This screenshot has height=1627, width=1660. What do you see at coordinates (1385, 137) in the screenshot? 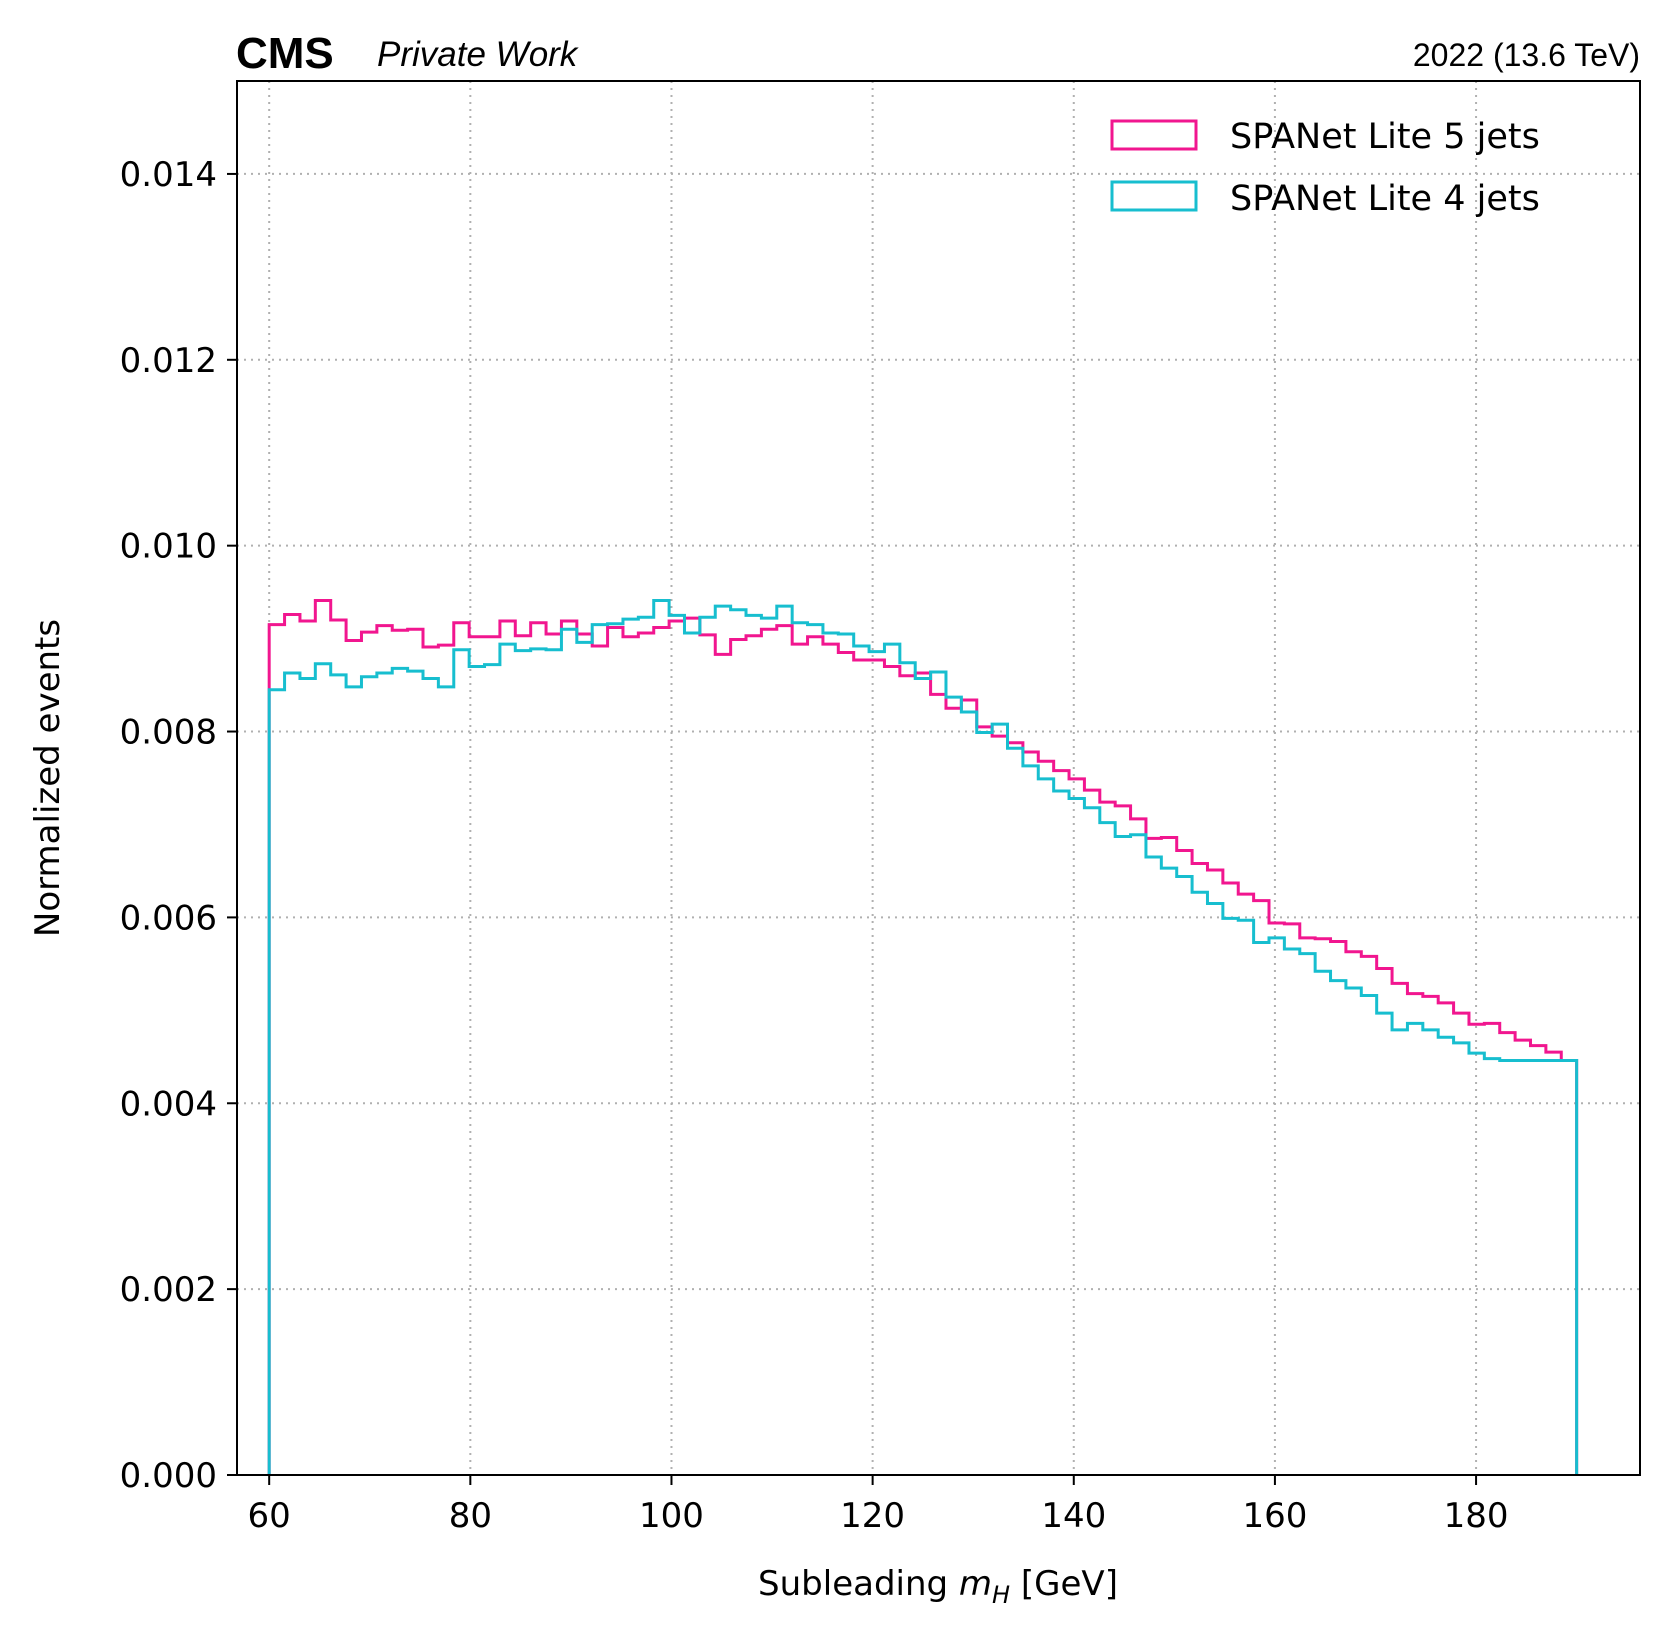
I see `legend-label-5-jets: SPANet Lite 5 jets` at bounding box center [1385, 137].